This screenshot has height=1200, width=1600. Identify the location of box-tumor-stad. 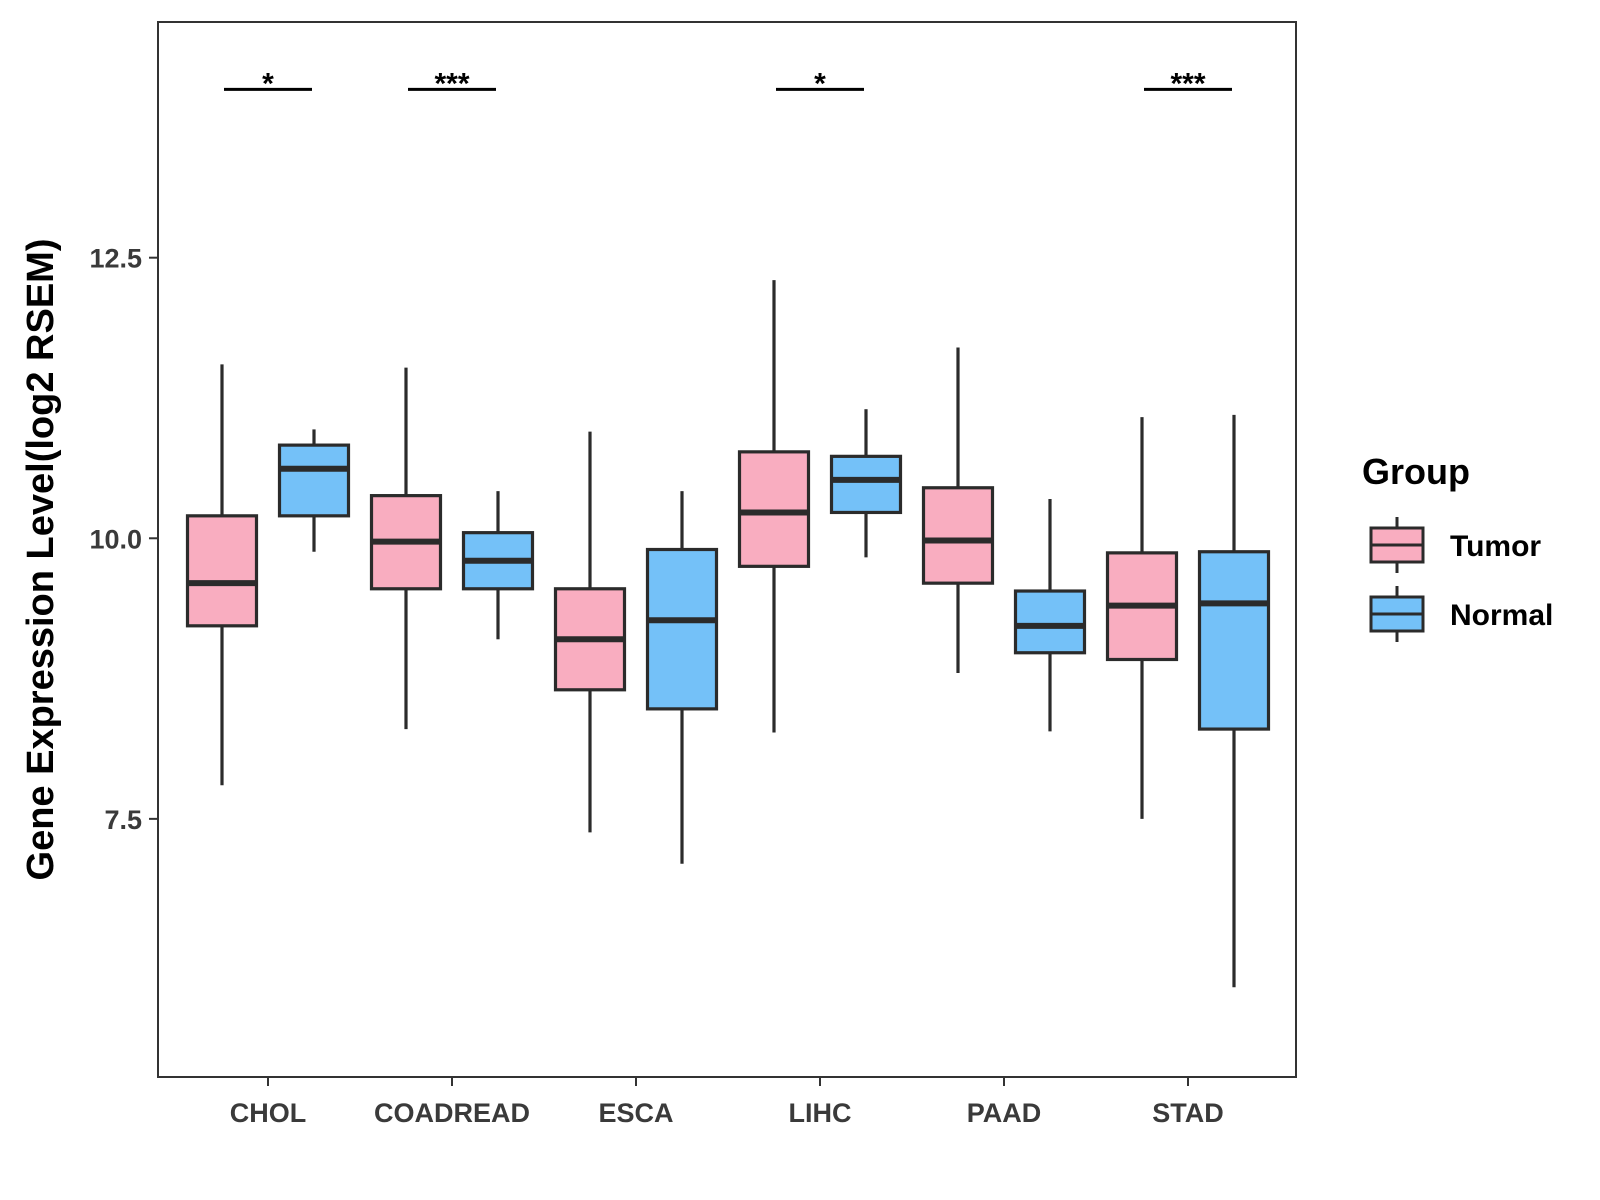
(1142, 618).